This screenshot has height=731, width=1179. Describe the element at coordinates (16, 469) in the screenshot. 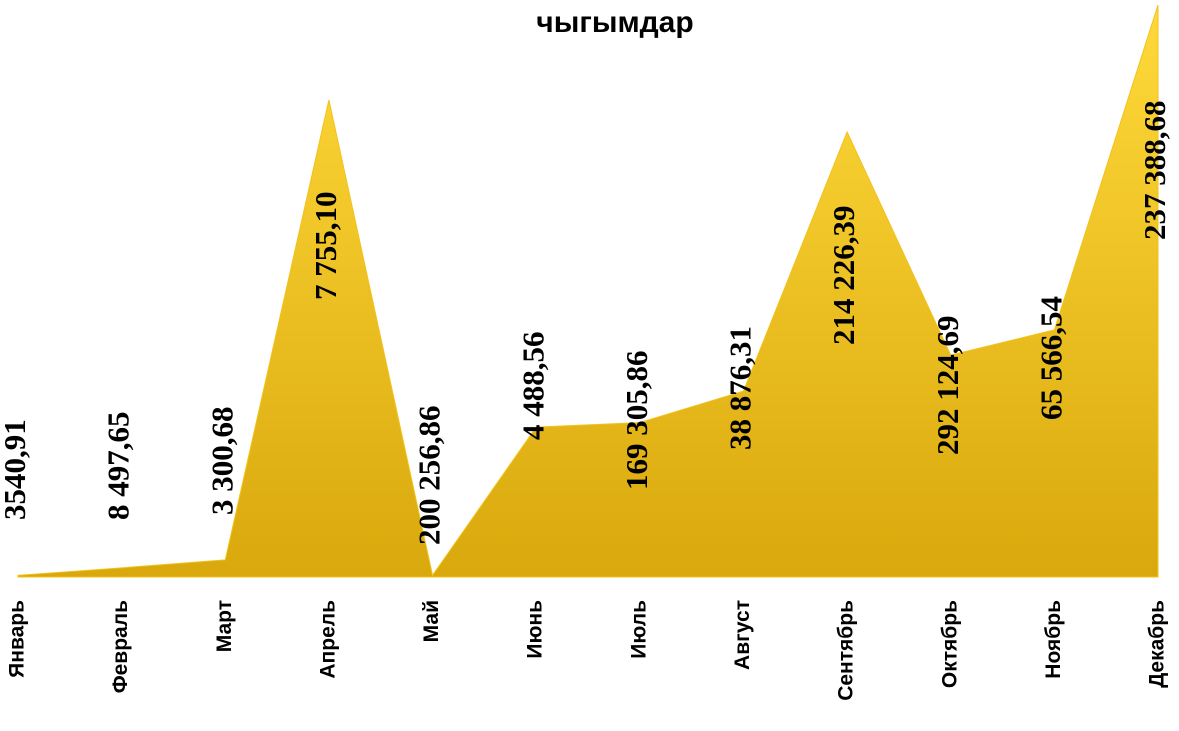

I see `annotation: 3540,91` at that location.